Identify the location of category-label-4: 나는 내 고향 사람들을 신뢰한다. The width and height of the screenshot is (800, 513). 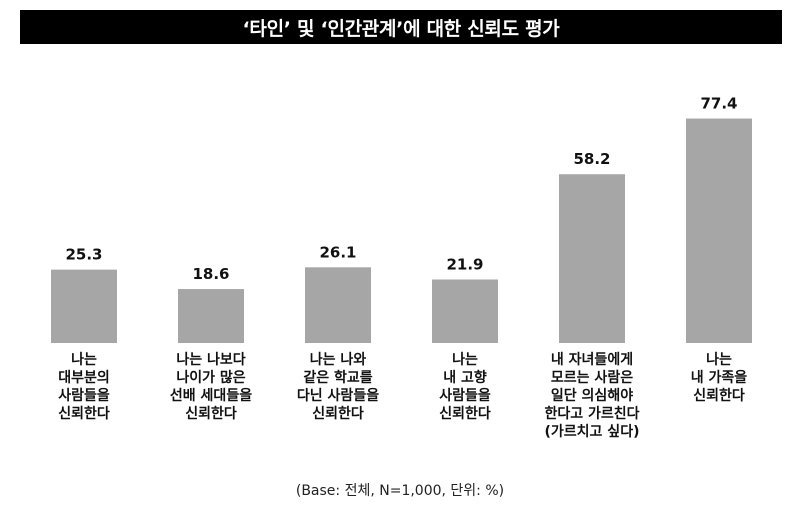
(465, 387).